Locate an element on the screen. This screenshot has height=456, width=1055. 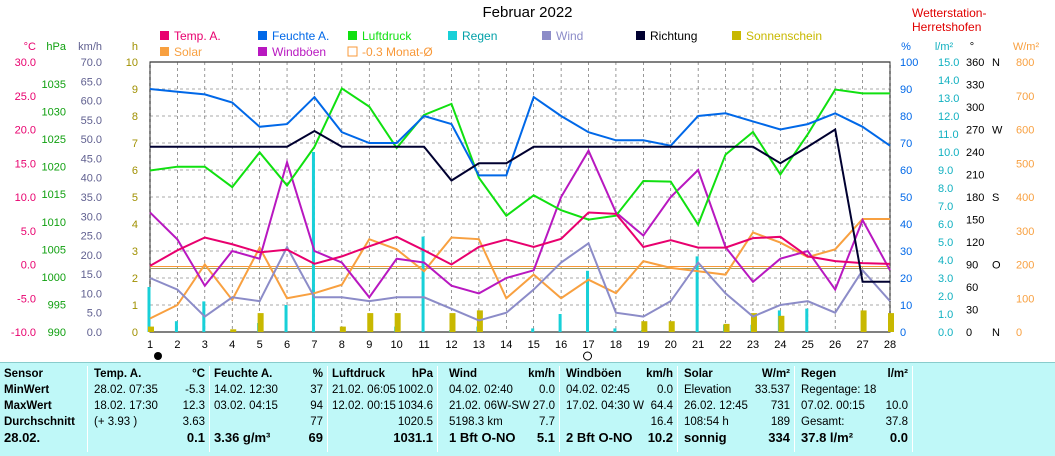
stats-boeen-r0-label: 04.02. 02:45 is located at coordinates (598, 390).